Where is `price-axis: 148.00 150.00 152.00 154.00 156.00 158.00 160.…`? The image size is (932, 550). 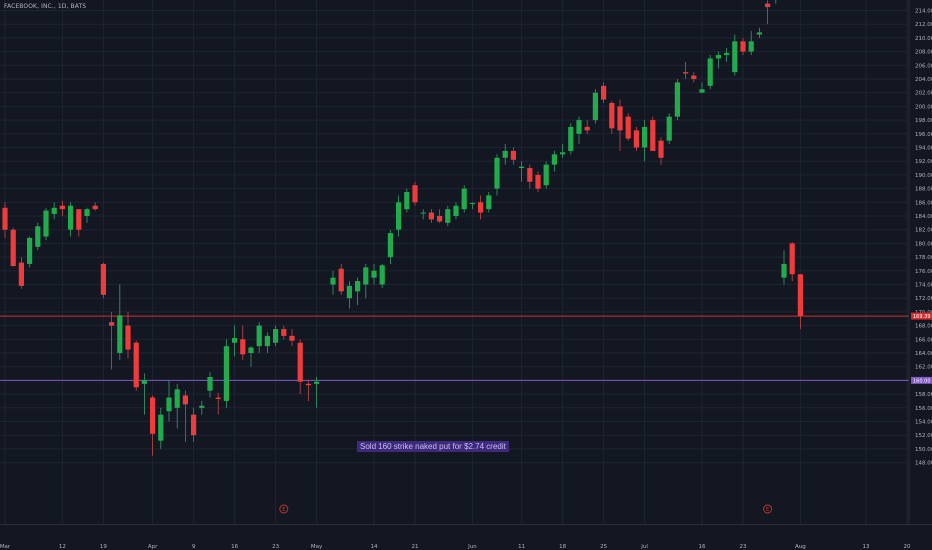 price-axis: 148.00 150.00 152.00 154.00 156.00 158.00 160.… is located at coordinates (920, 262).